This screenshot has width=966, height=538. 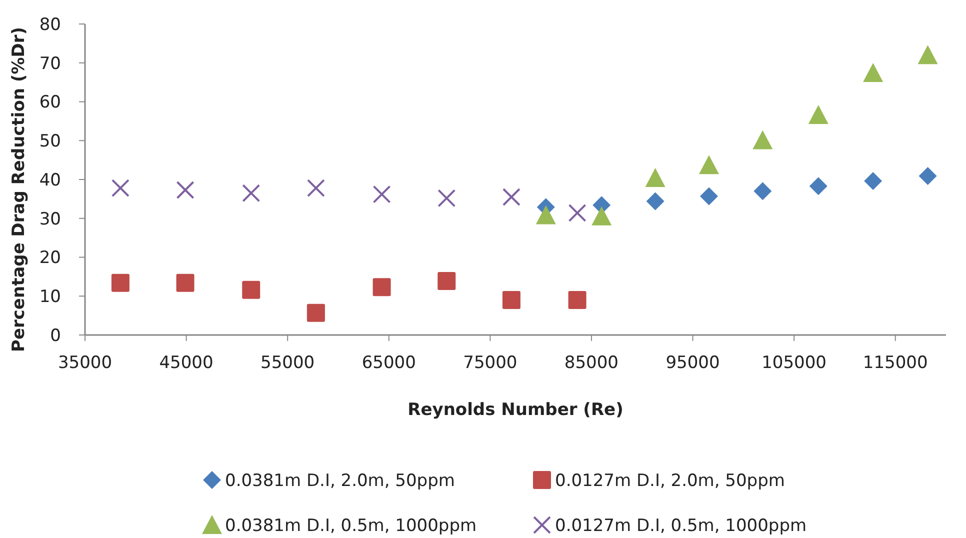 What do you see at coordinates (681, 526) in the screenshot?
I see `legend-label: 0.0127m D.I, 0.5m, 1000ppm` at bounding box center [681, 526].